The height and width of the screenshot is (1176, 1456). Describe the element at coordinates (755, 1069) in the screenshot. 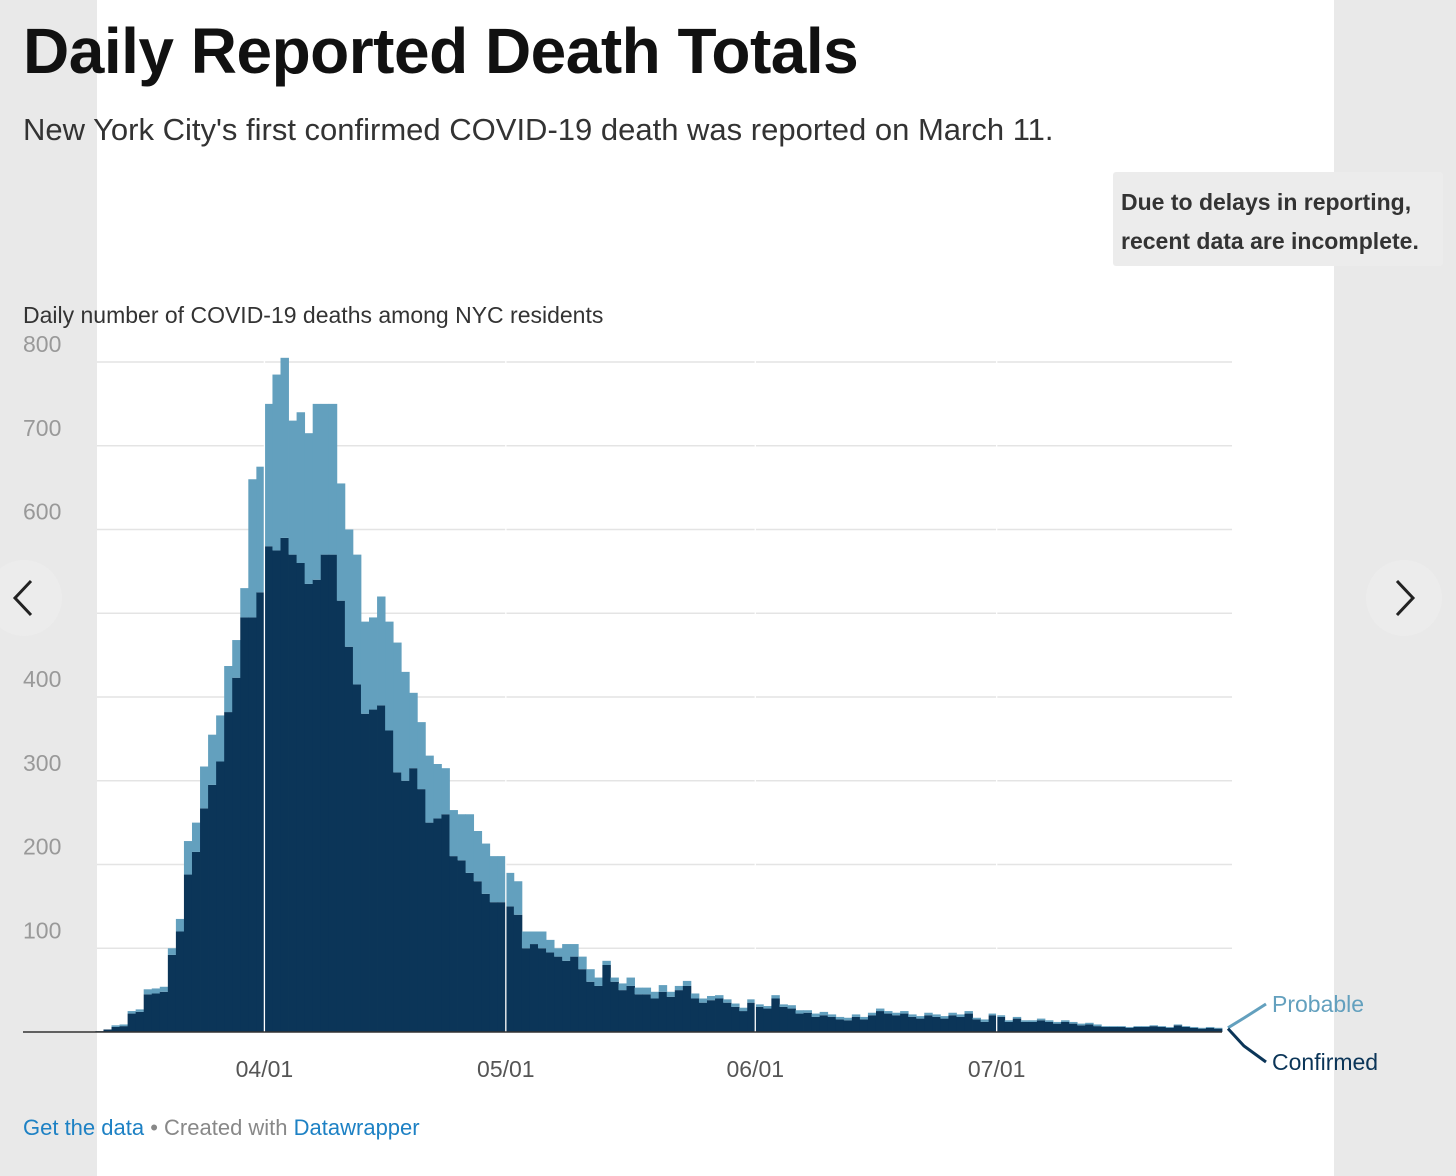

I see `x-tick-label: 06/01` at that location.